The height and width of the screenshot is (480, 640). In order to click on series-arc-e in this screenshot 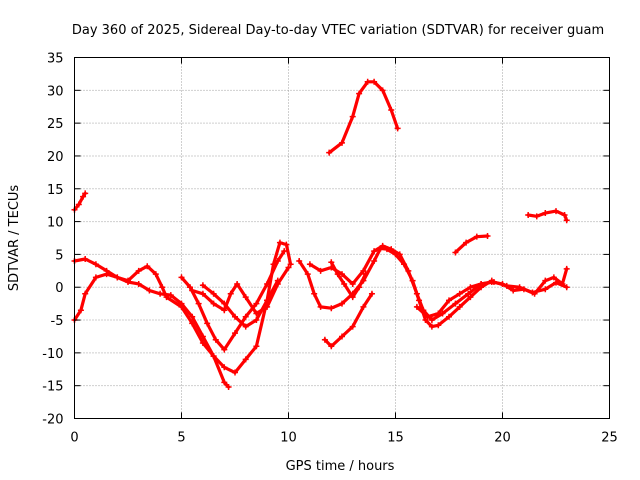, I will do `click(240, 304)`.